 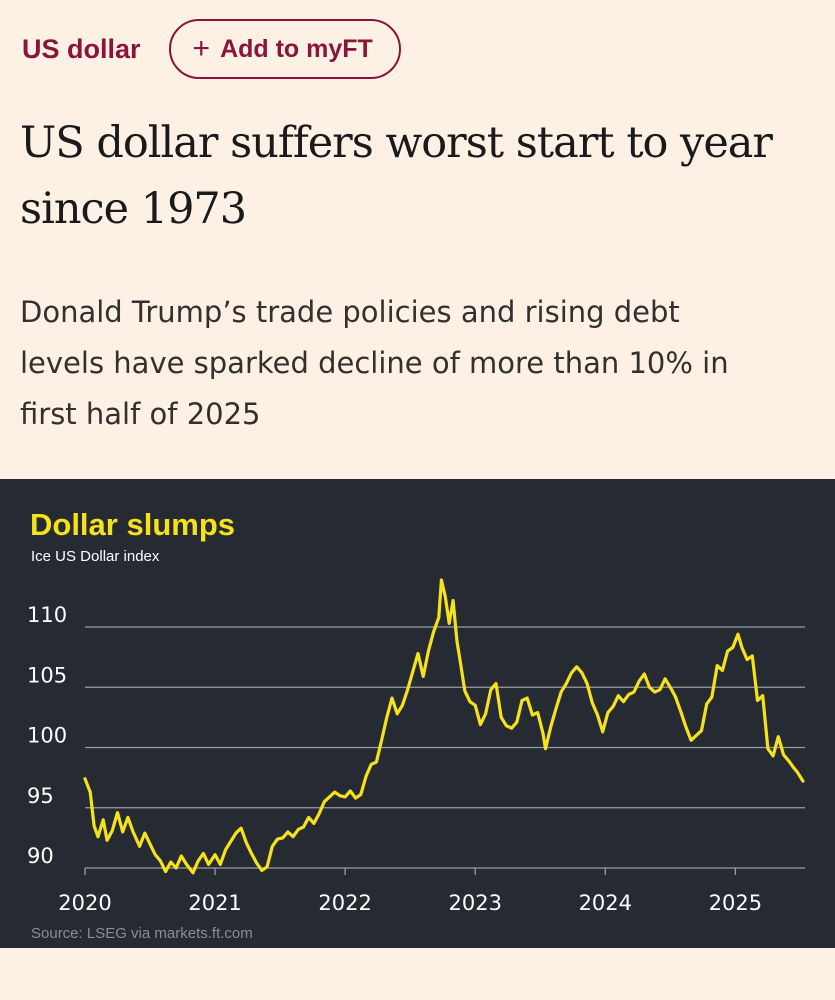 I want to click on standfirst-line-3: first half of 2025, so click(x=140, y=414).